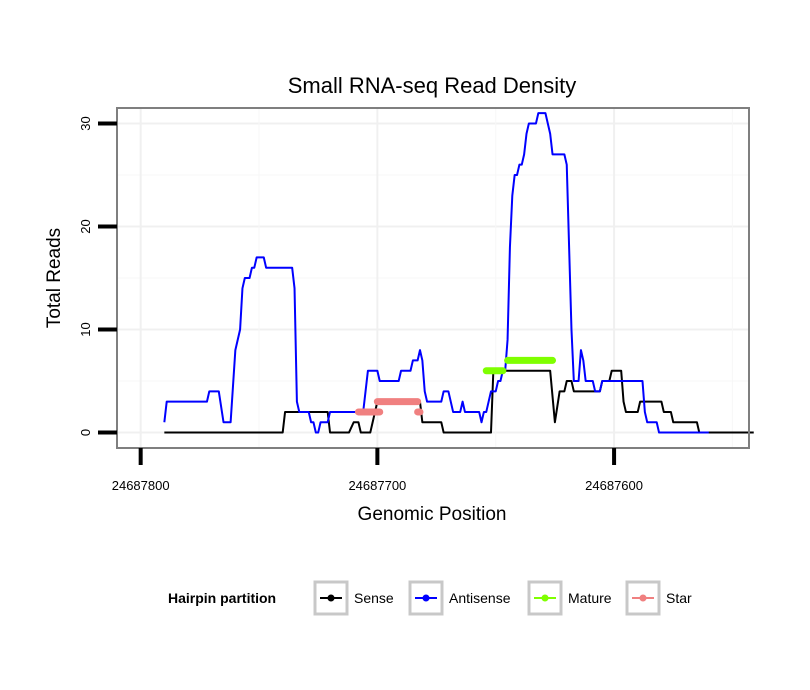 The image size is (810, 690). What do you see at coordinates (222, 598) in the screenshot?
I see `legend-title: Hairpin partition` at bounding box center [222, 598].